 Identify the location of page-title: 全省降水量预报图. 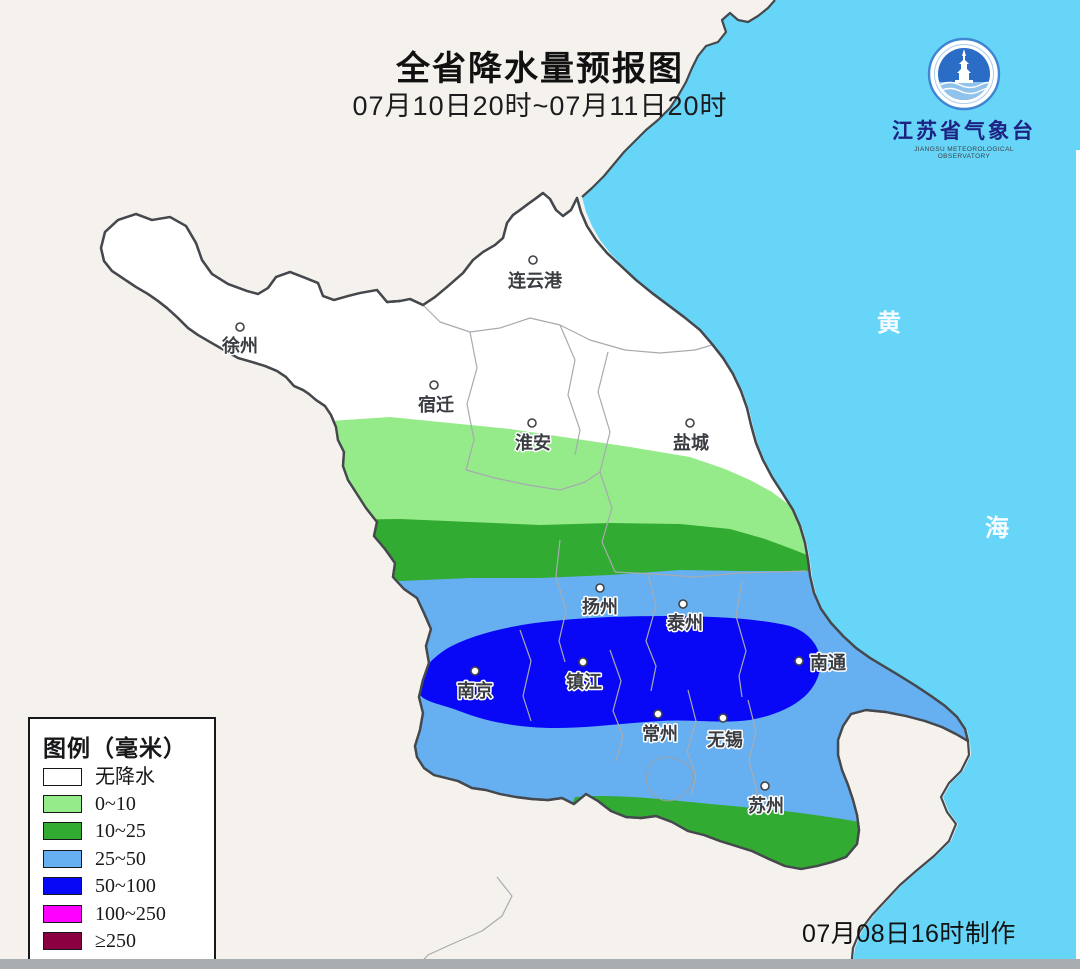
(540, 69).